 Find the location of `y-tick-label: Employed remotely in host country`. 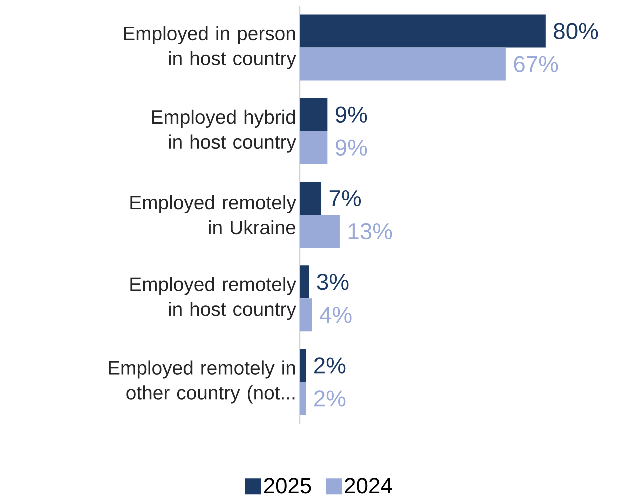

y-tick-label: Employed remotely in host country is located at coordinates (213, 298).